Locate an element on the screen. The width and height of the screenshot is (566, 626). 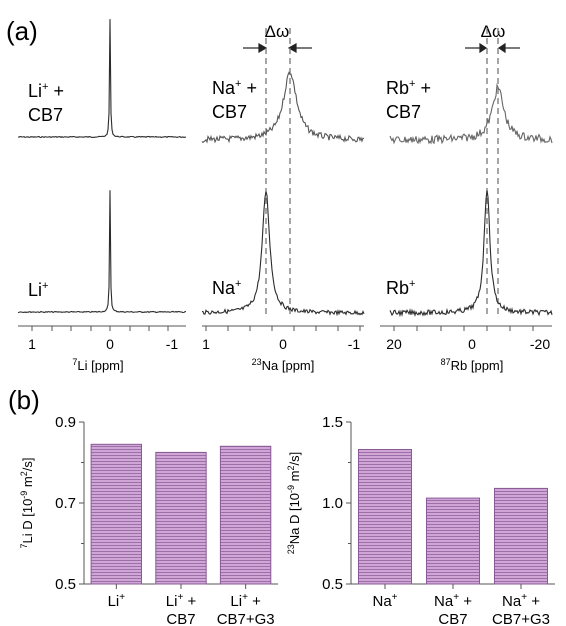
na-category-label-0: Na+ is located at coordinates (384, 601).